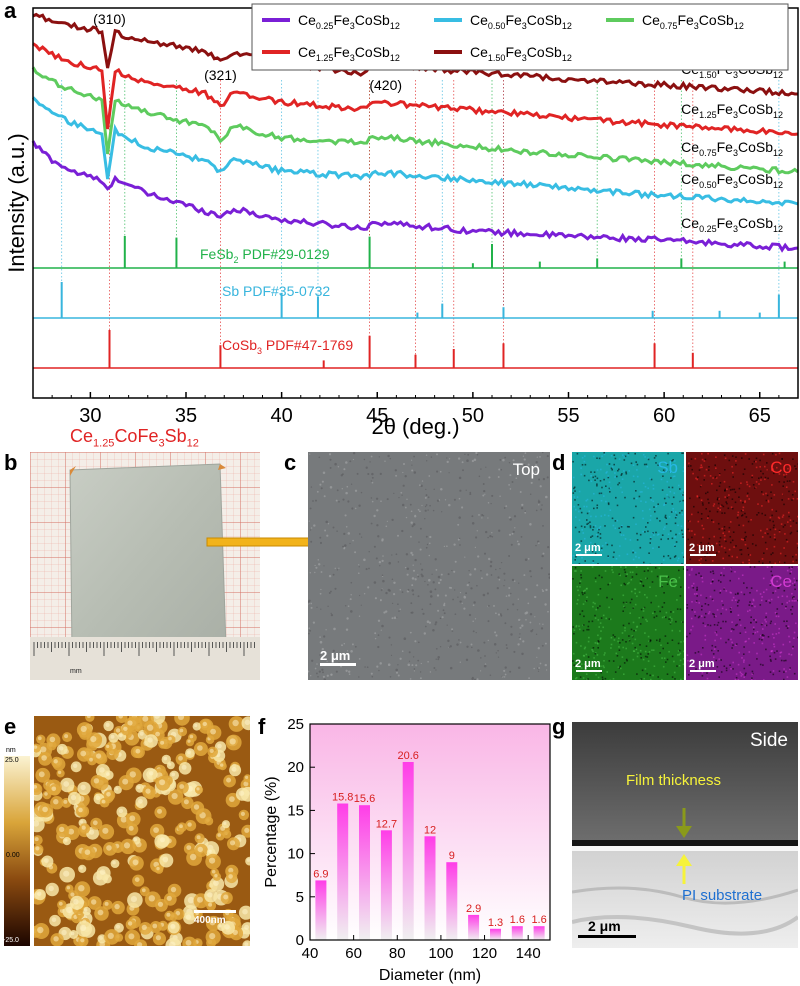 The width and height of the screenshot is (800, 986). I want to click on y-tick-label: 20, so click(295, 767).